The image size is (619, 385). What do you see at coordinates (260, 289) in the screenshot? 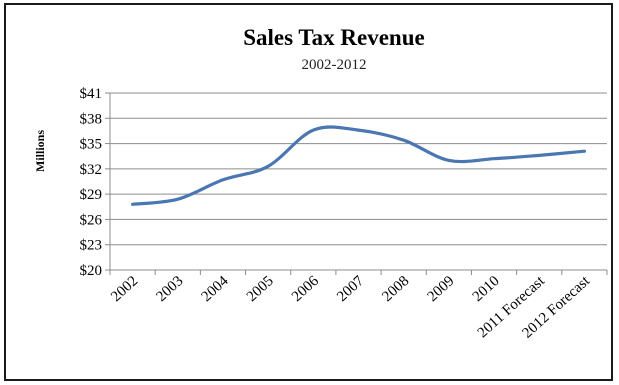
I see `x-tick-label: 2005` at bounding box center [260, 289].